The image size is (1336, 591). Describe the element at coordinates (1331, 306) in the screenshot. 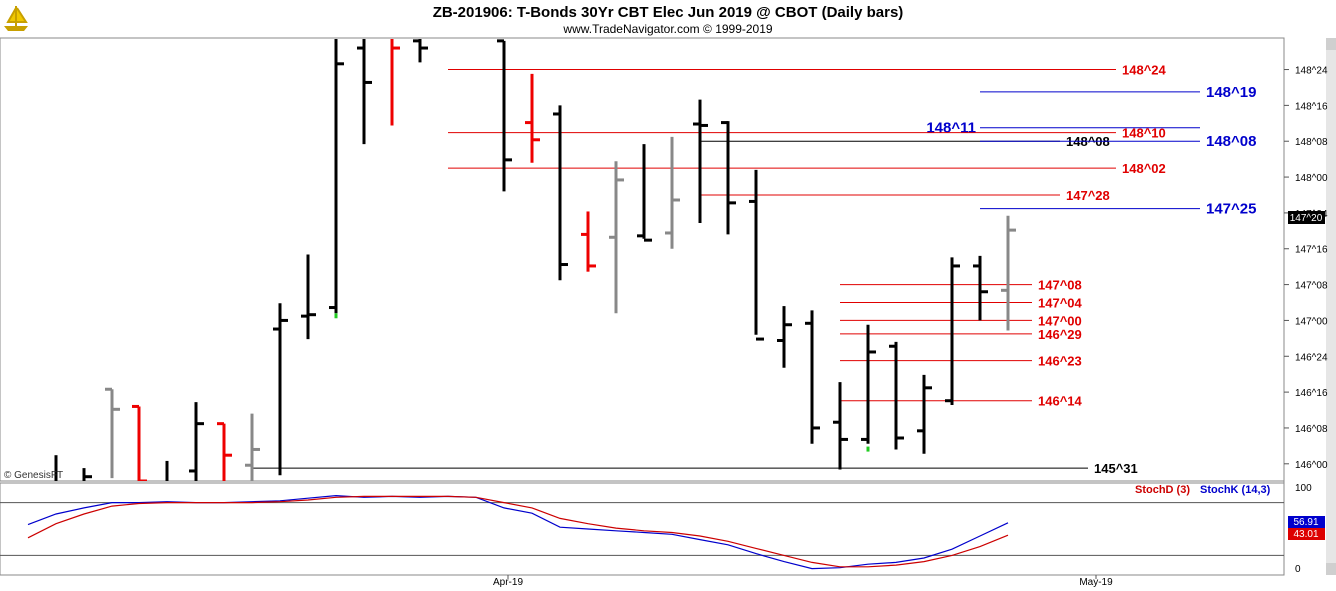

I see `scrollbar-track` at that location.